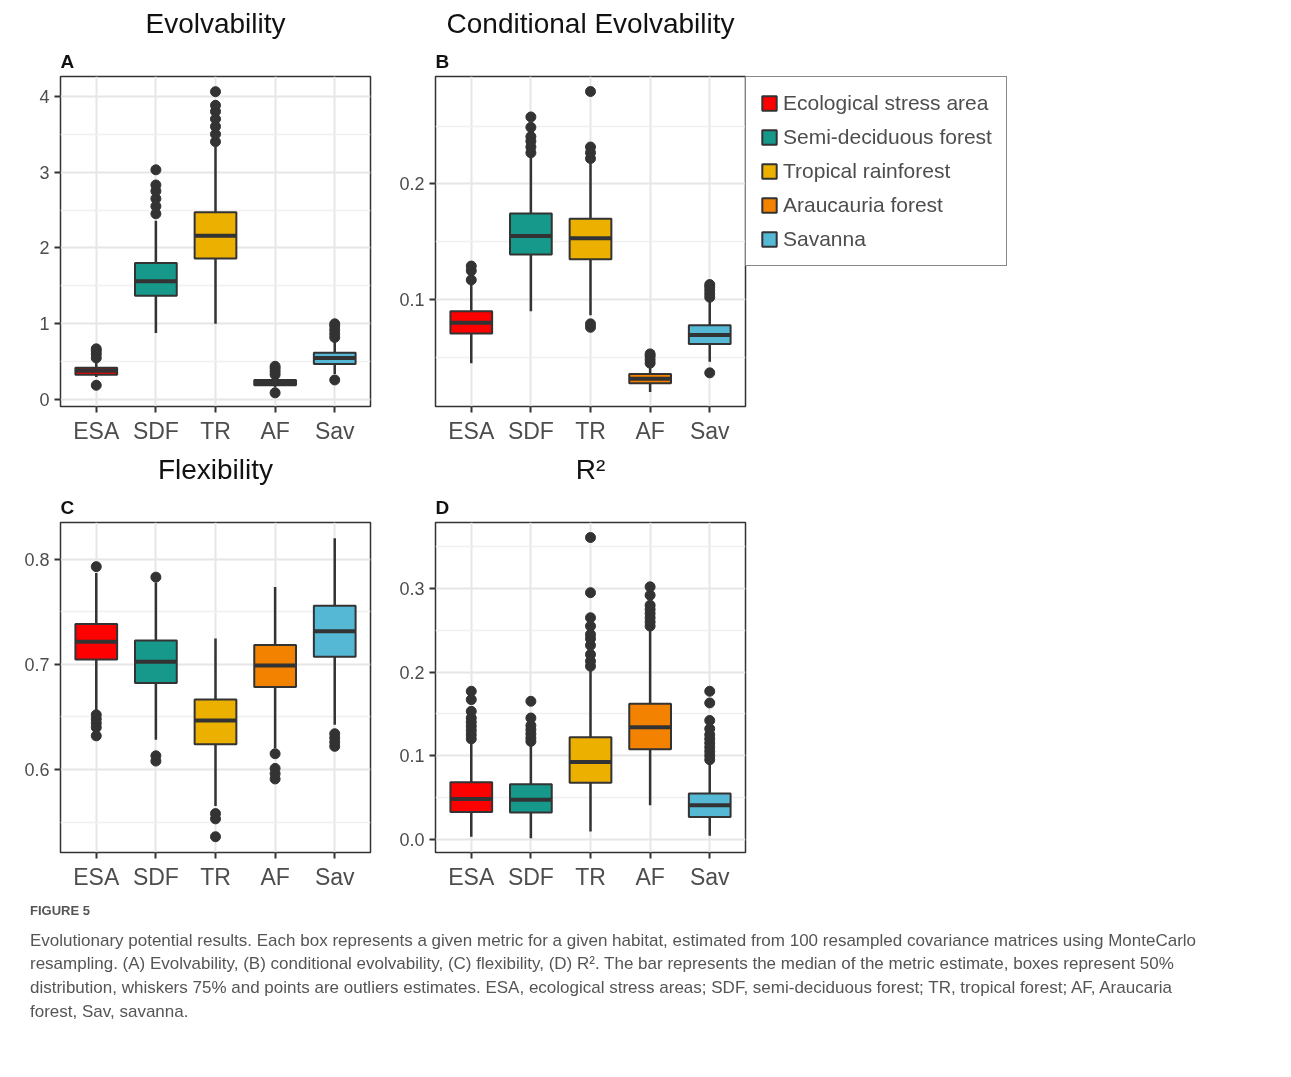  I want to click on text: Evolutionary potential results. Each box represents a given metric for a given habitat, estimated from 100 resampled covariance matrices using MonteCarlo resampling. (A) Evolvability, (B) conditional evolvability, (C) flexibility, (D) R². The bar represents the median of the metric estimate, boxes represent 50% distribution, whiskers 75% and points are outliers estimates. ESA, ecological stress areas; SDF, semi-deciduous forest; TR, tropical forest; AF, Araucaria forest, Sav, savanna., so click(614, 976).